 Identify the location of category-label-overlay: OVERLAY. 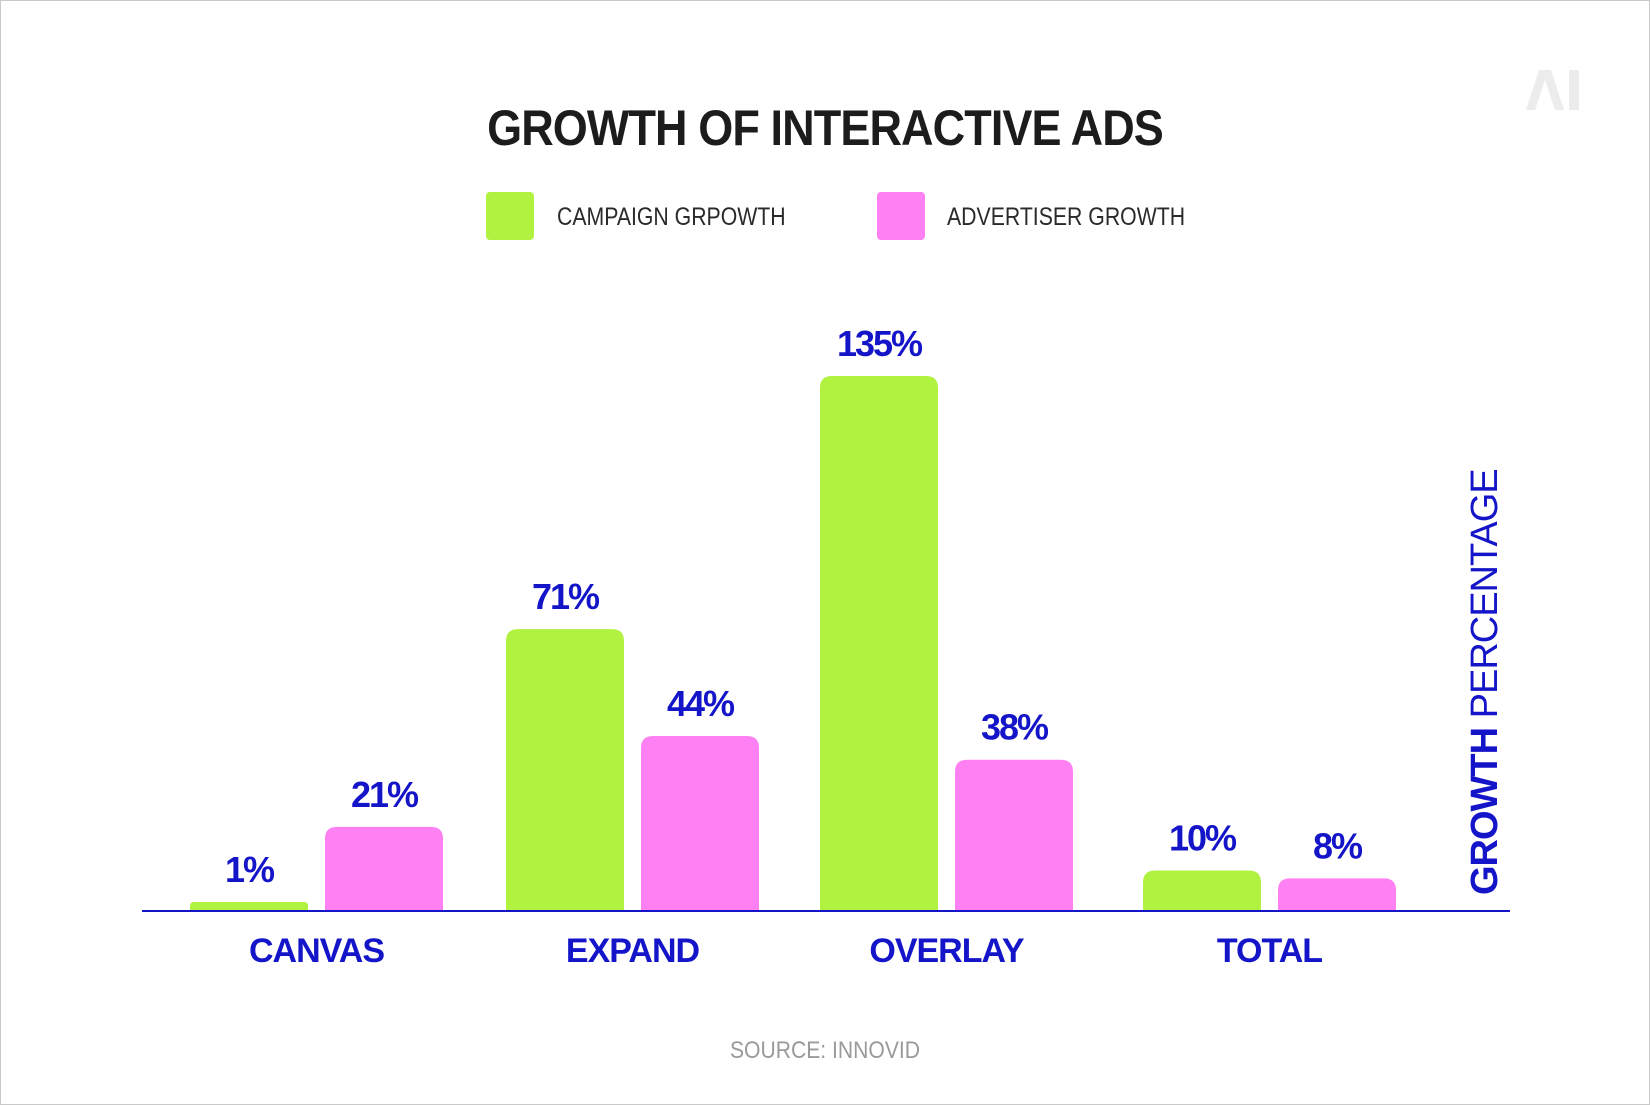
(947, 951).